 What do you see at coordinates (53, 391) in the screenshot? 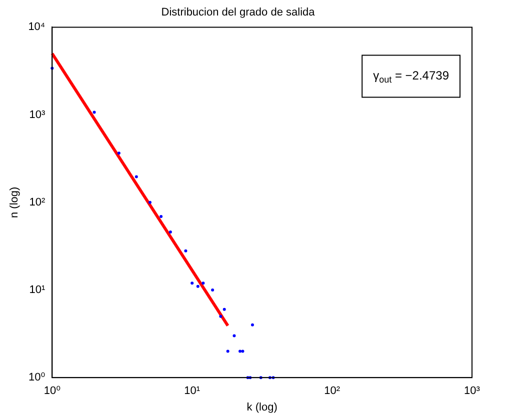
I see `x-tick-label: 10⁰` at bounding box center [53, 391].